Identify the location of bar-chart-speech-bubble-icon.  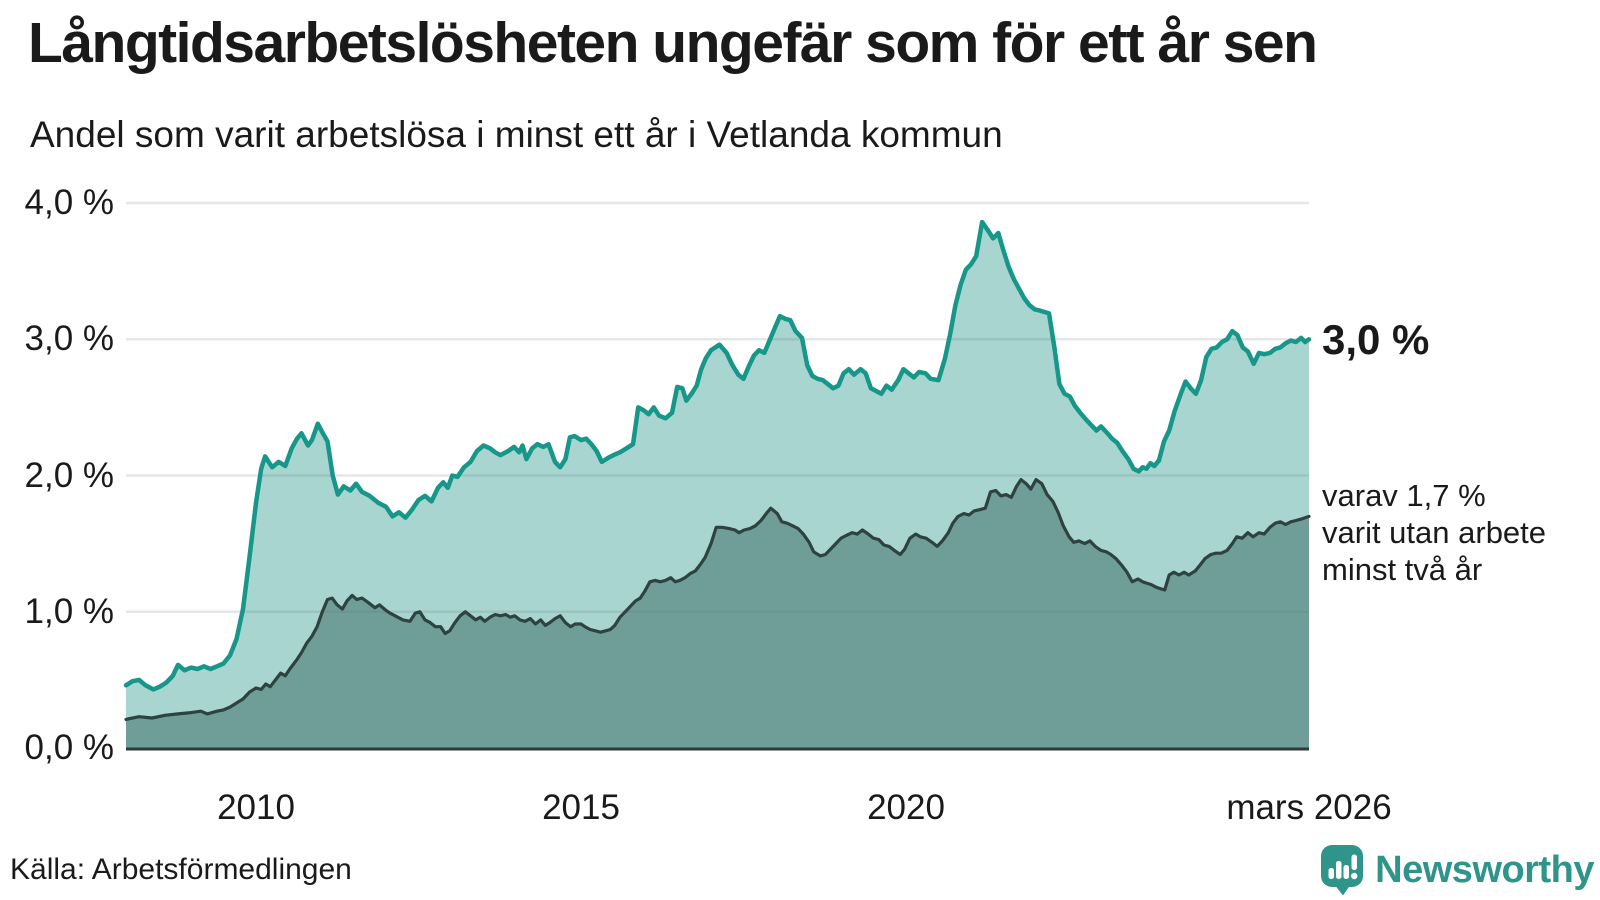
(1342, 870).